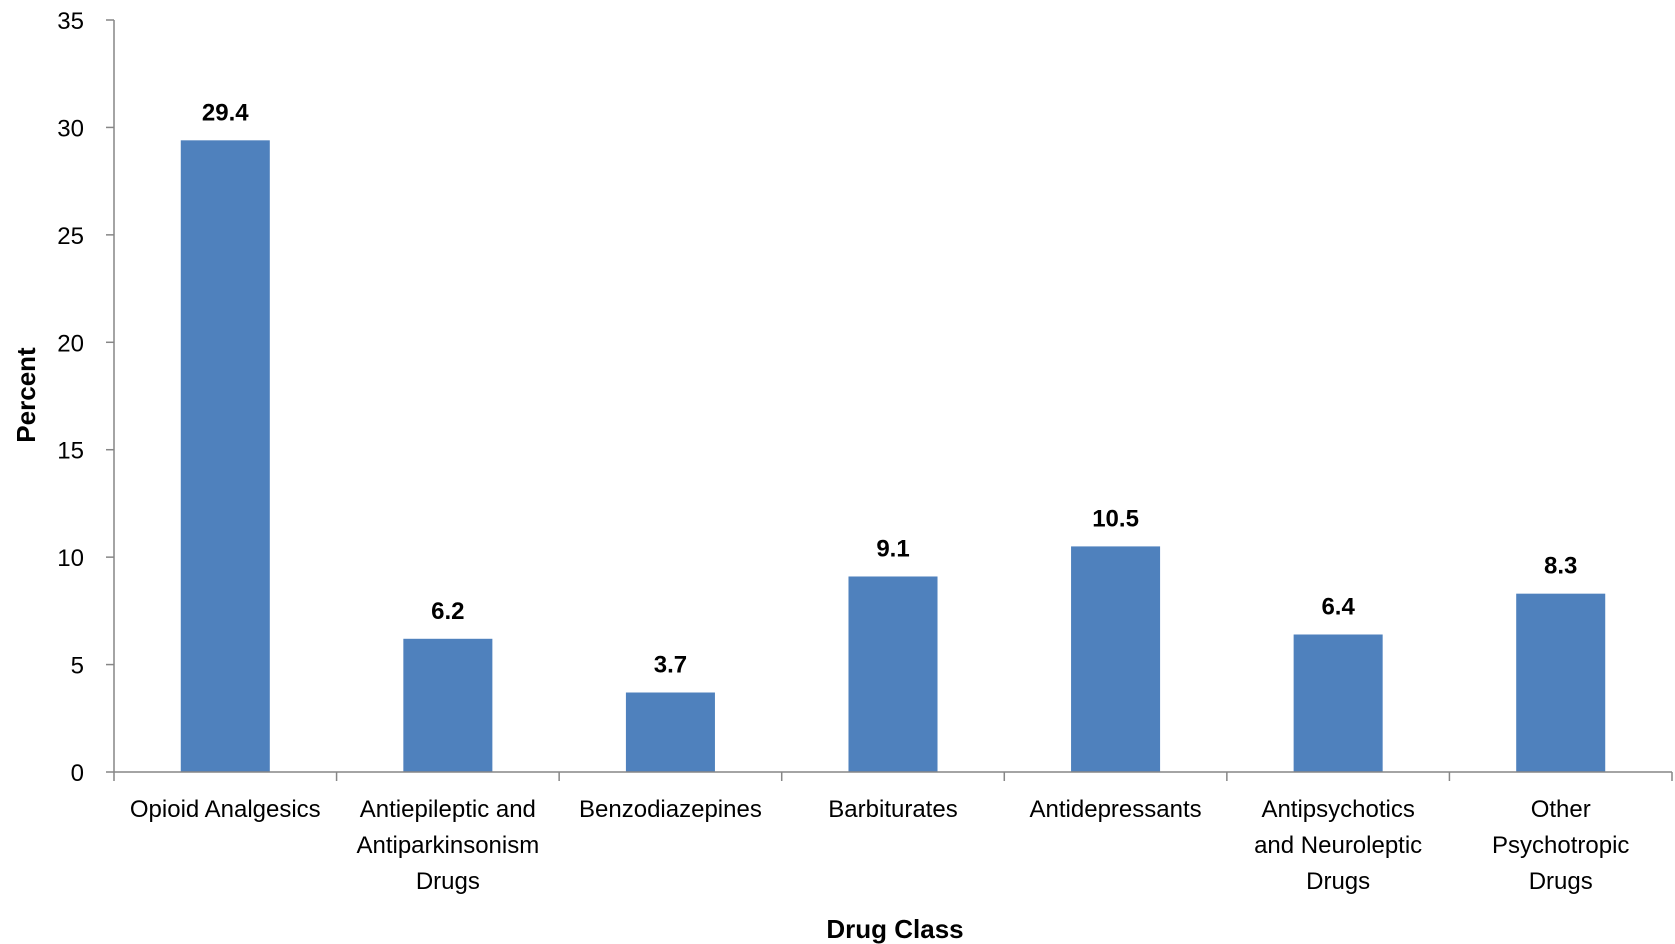  What do you see at coordinates (77, 666) in the screenshot?
I see `y-tick-label: 5` at bounding box center [77, 666].